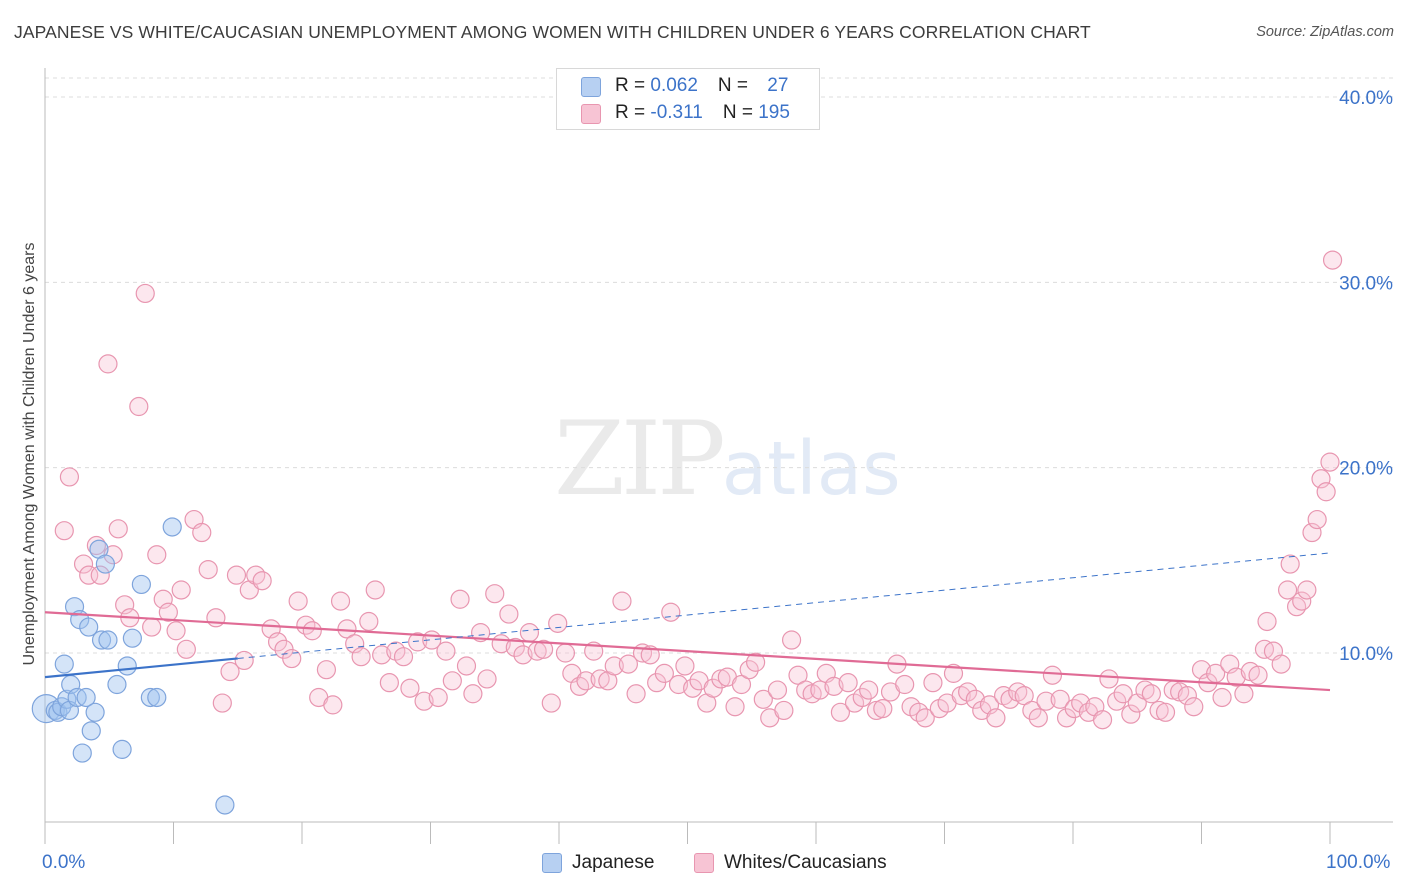  I want to click on trend-lines, so click(687, 622).